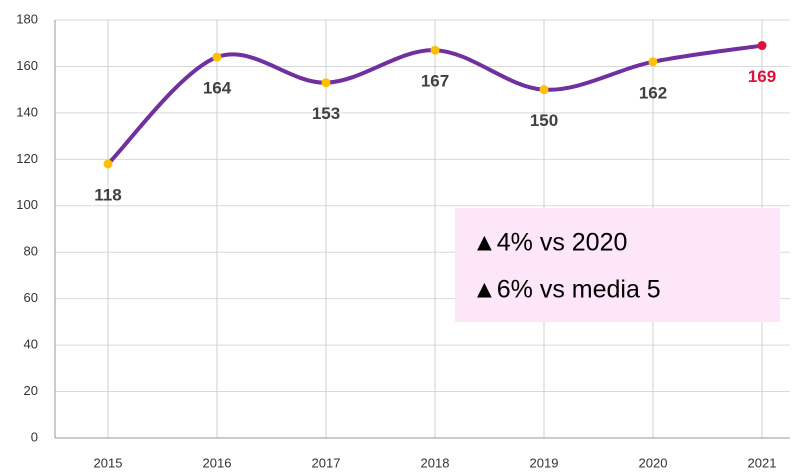 The width and height of the screenshot is (793, 475). What do you see at coordinates (544, 120) in the screenshot?
I see `value-label: 150` at bounding box center [544, 120].